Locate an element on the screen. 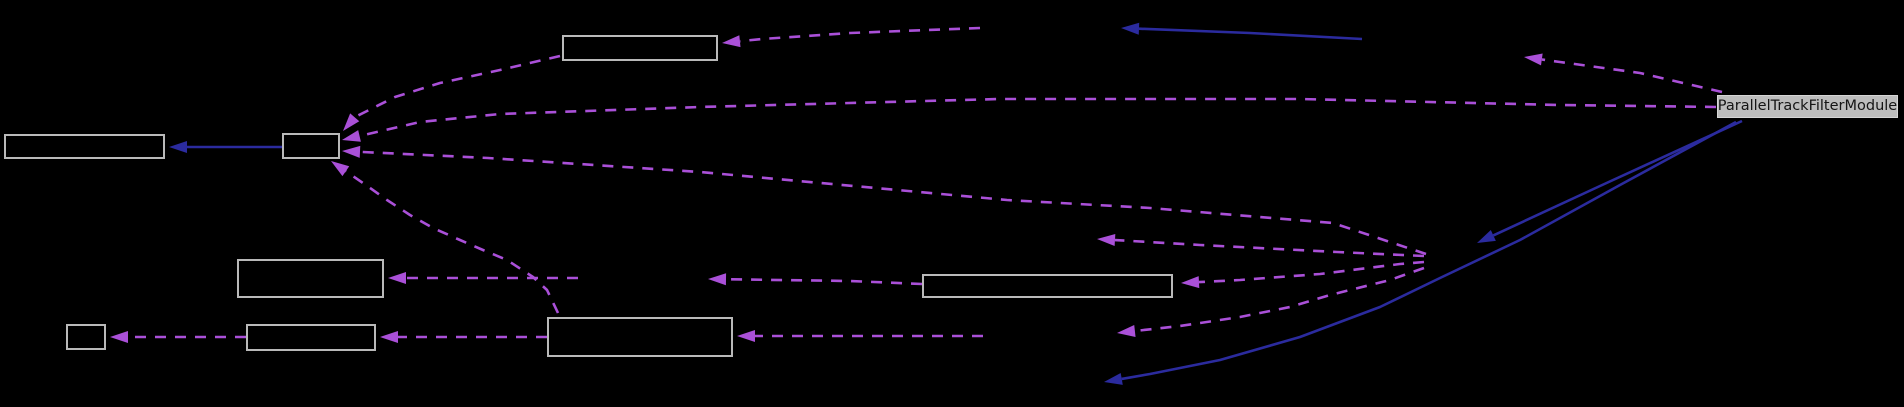 The width and height of the screenshot is (1904, 407). edge-hidden-topright-to-hidden-top is located at coordinates (1250, 34).